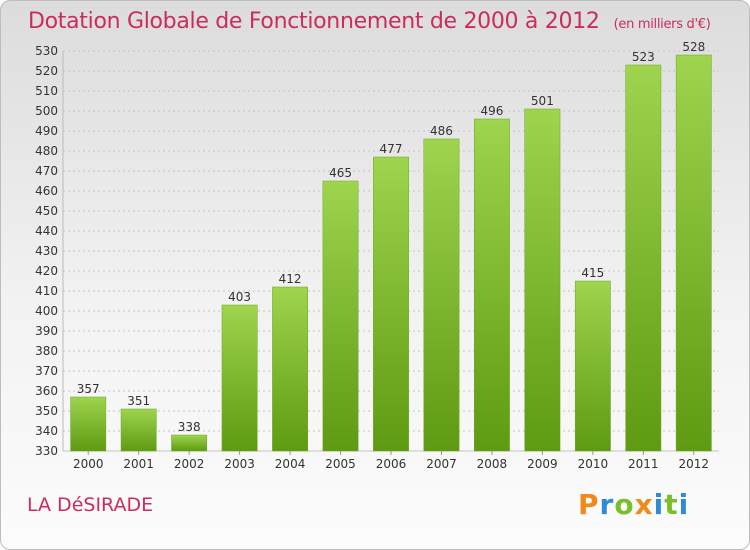 The height and width of the screenshot is (550, 750). Describe the element at coordinates (46, 91) in the screenshot. I see `y-tick-label: 510` at that location.